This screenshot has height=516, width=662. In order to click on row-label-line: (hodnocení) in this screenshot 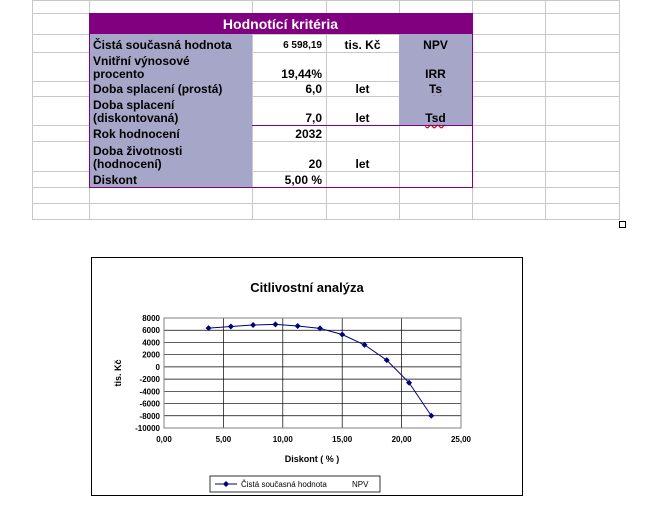, I will do `click(127, 164)`.